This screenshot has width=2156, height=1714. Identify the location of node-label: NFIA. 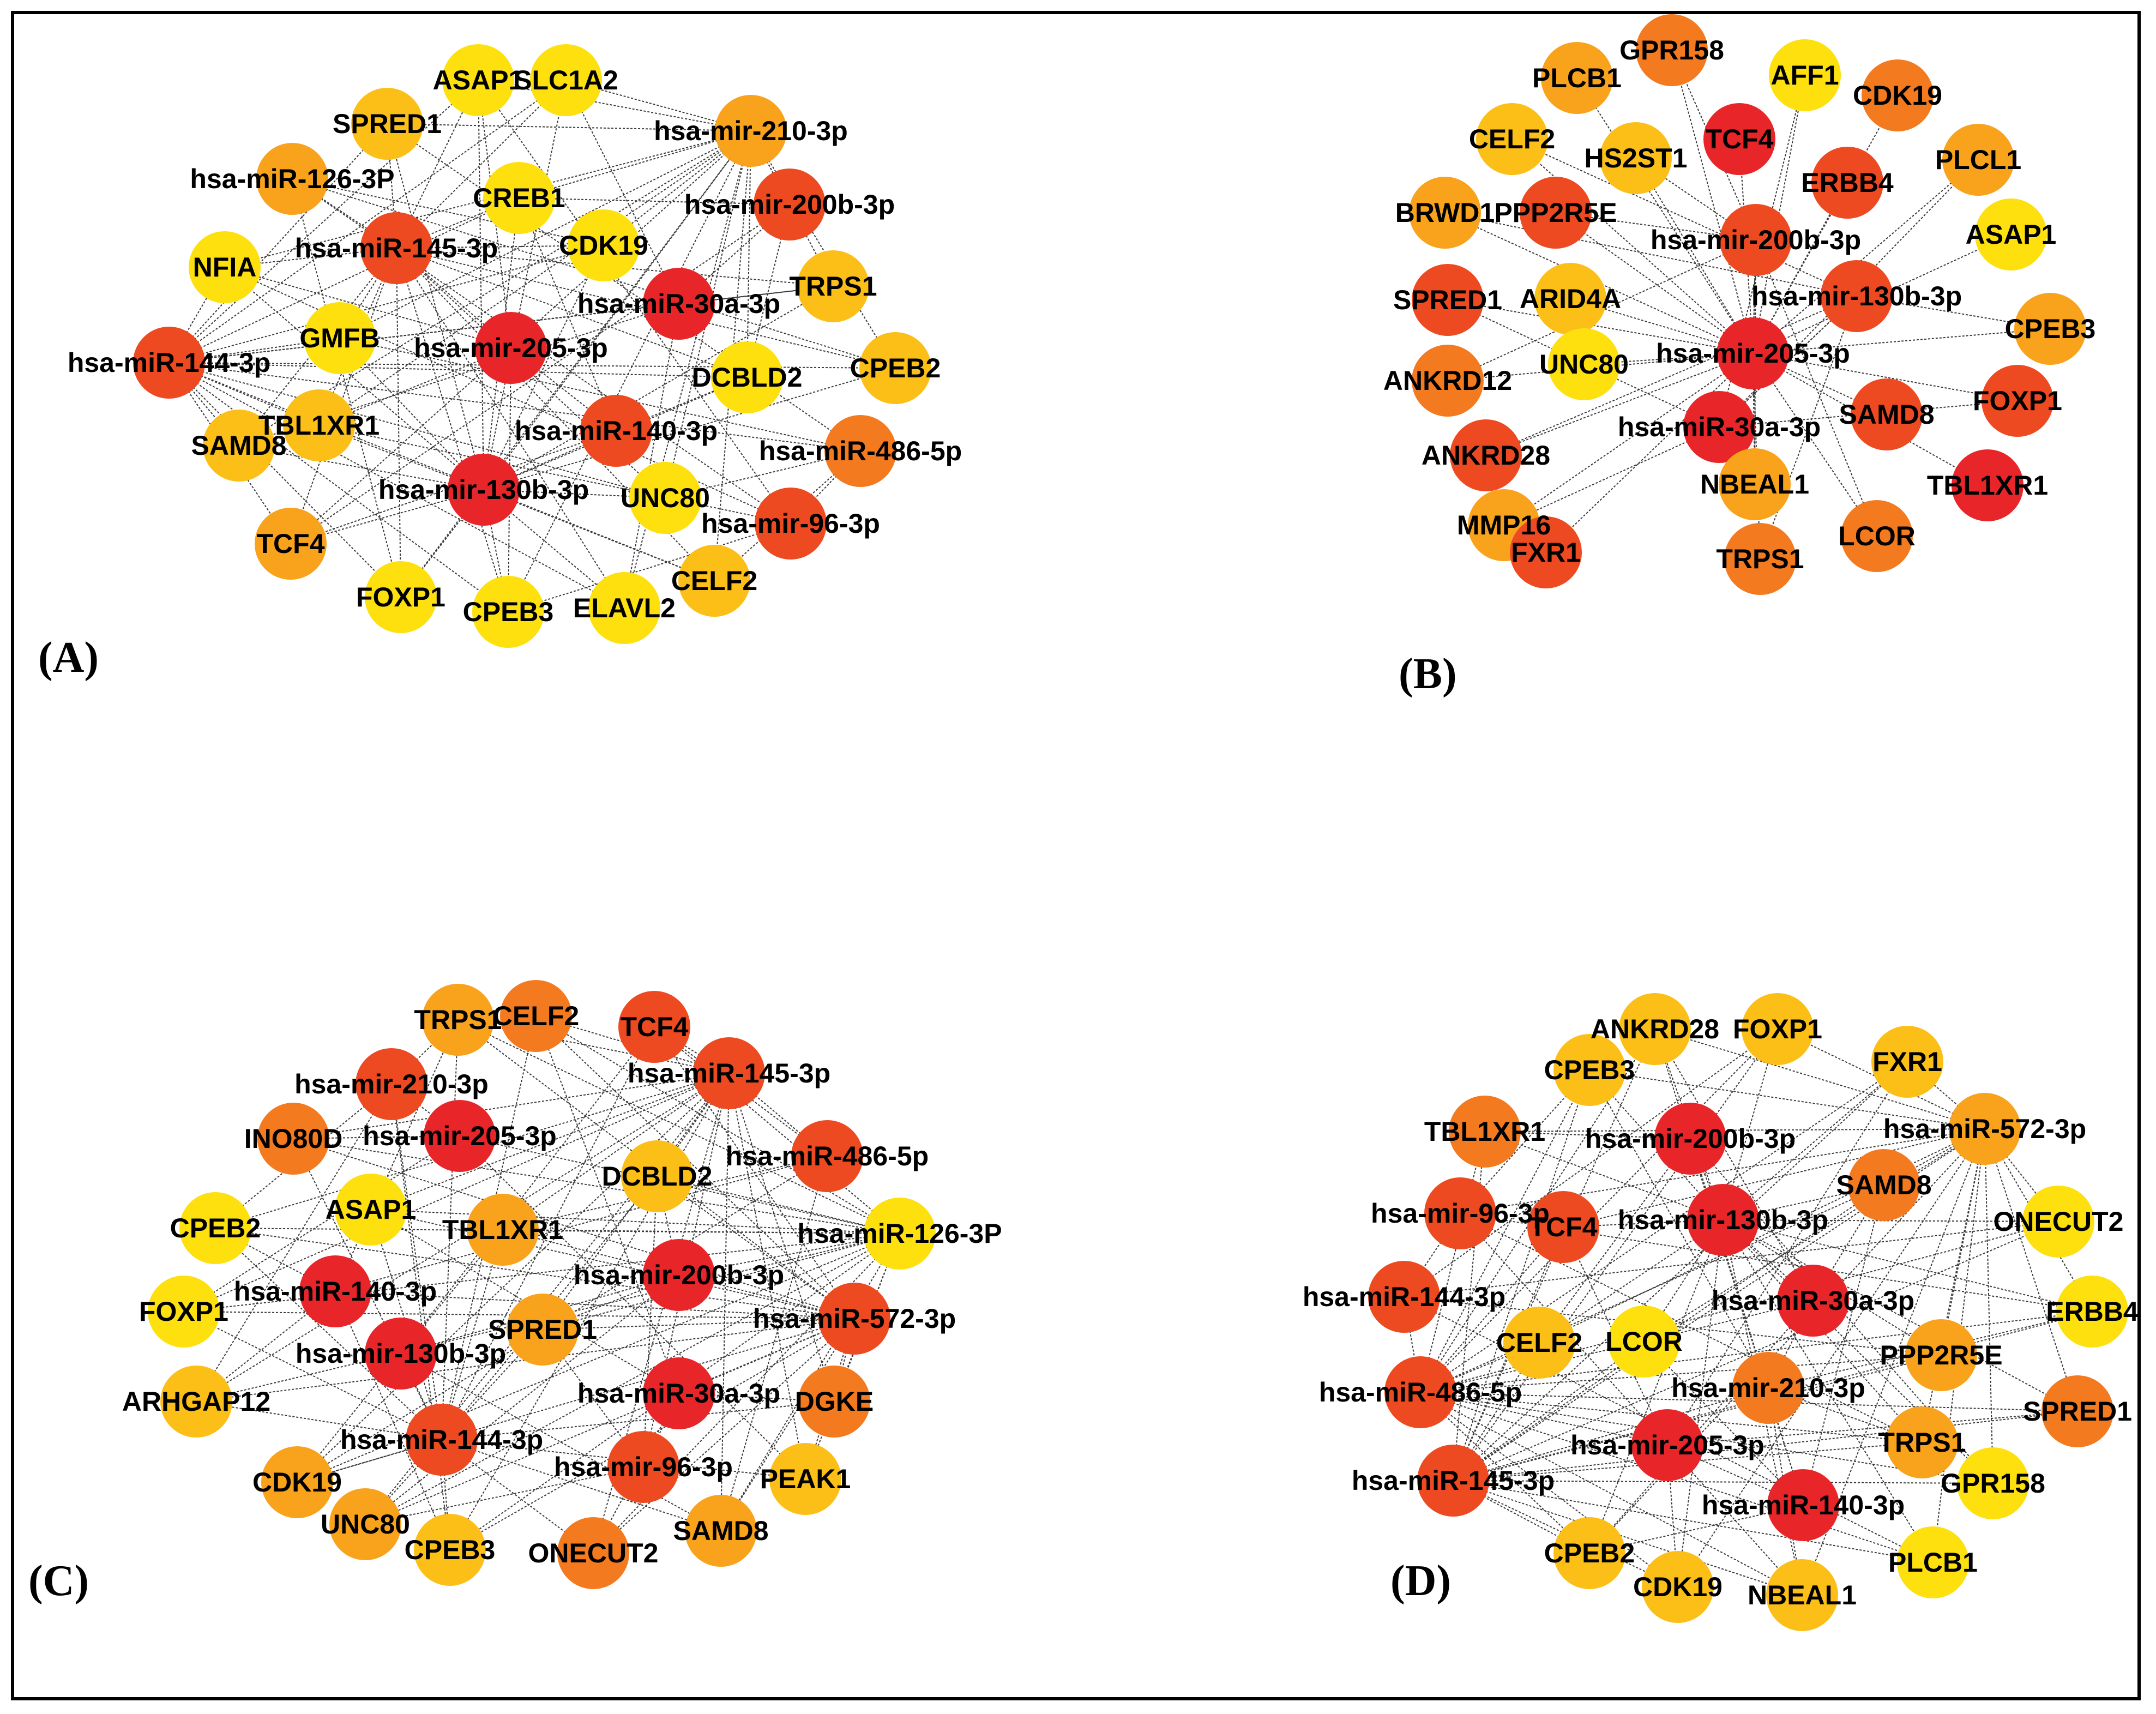
(225, 267).